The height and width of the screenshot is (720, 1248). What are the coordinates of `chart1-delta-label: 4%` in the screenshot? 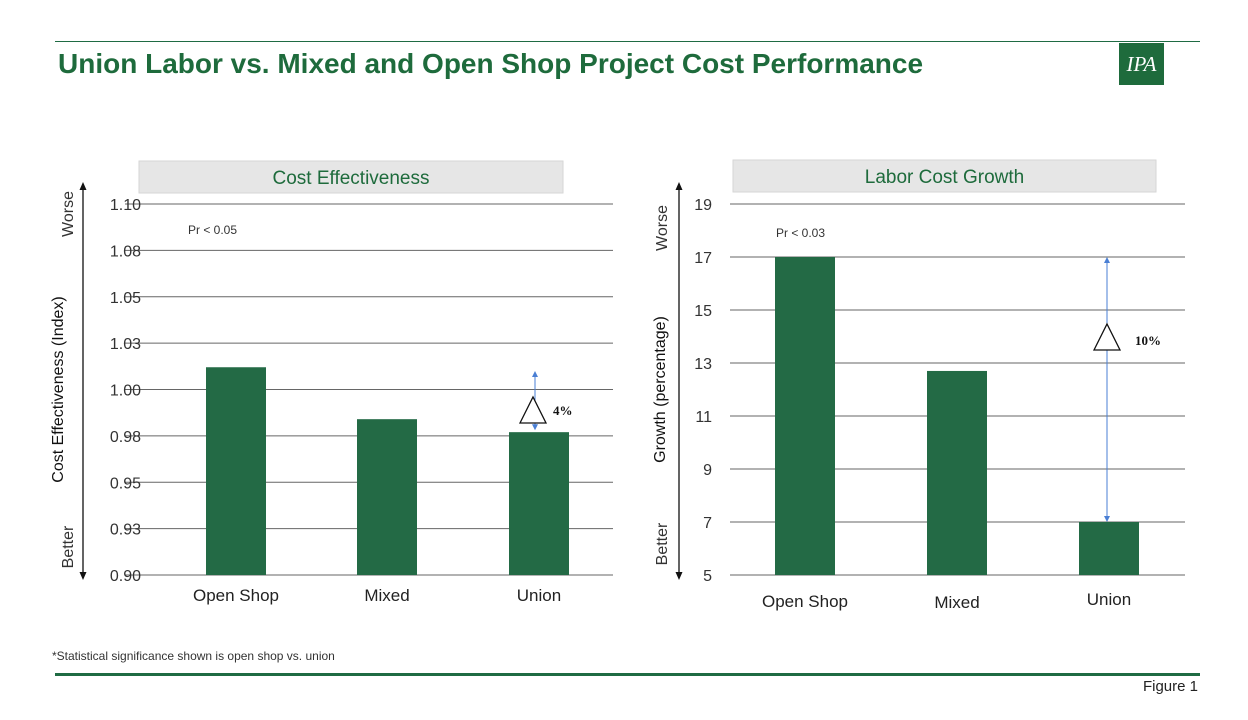 It's located at (563, 410).